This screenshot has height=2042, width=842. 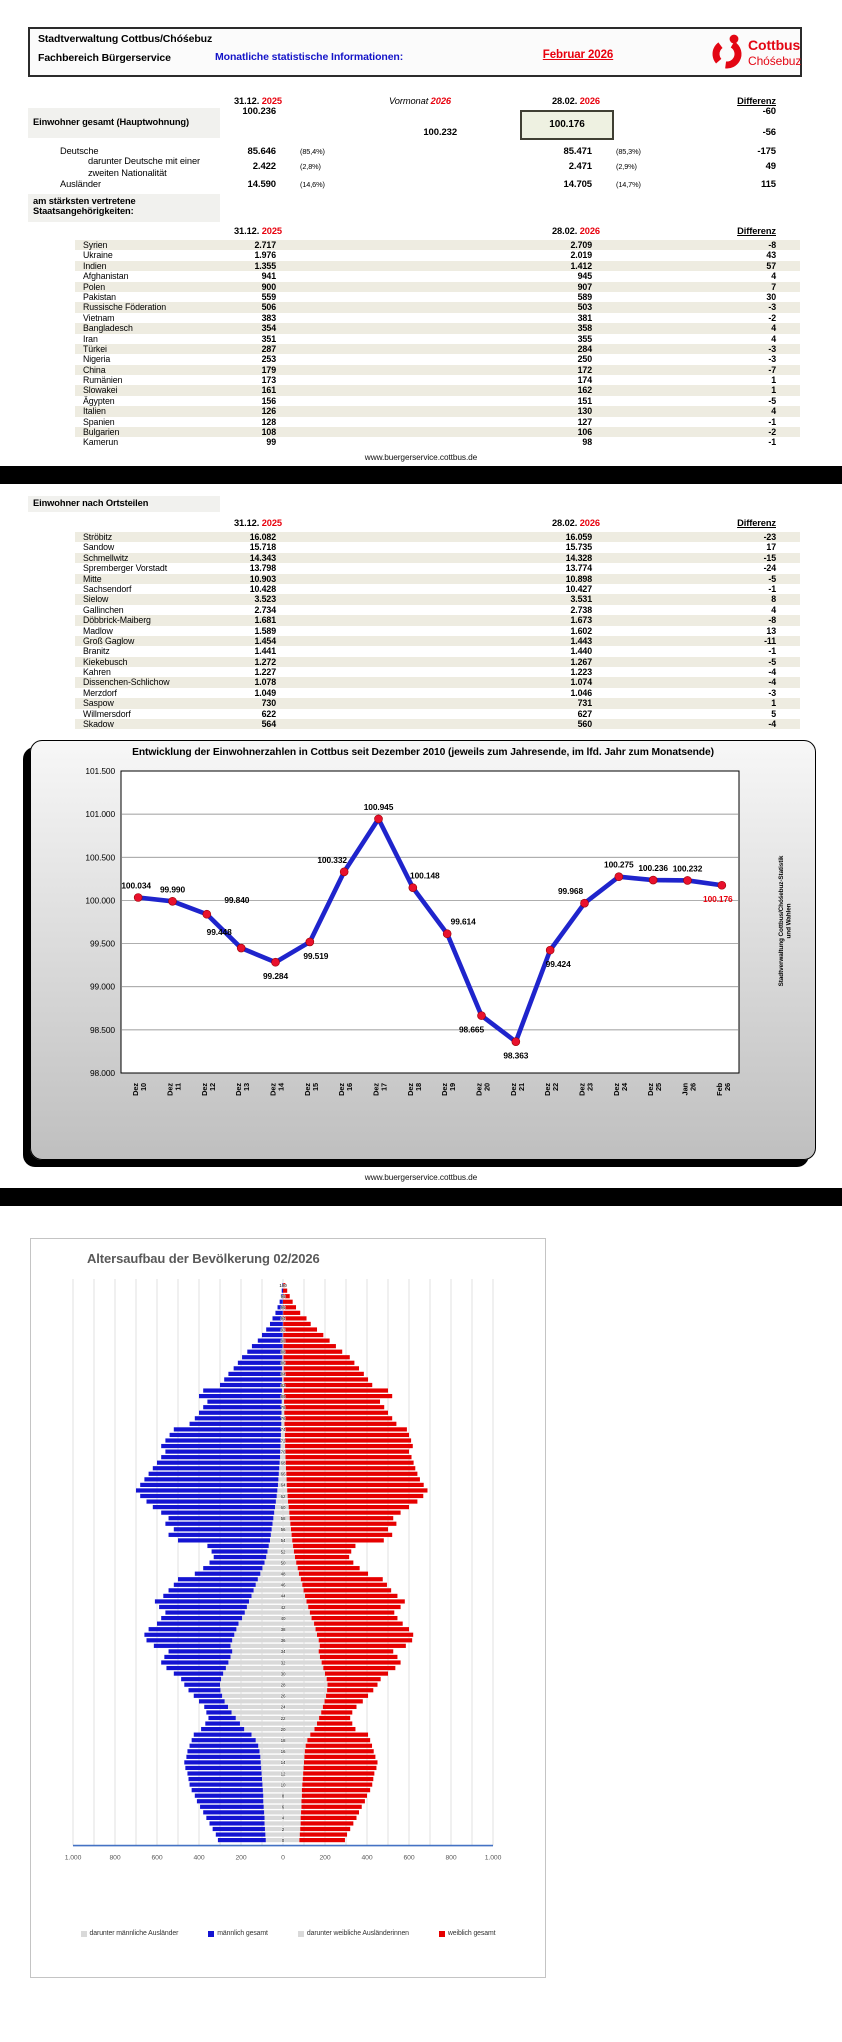 What do you see at coordinates (100, 442) in the screenshot?
I see `country-name: Kamerun` at bounding box center [100, 442].